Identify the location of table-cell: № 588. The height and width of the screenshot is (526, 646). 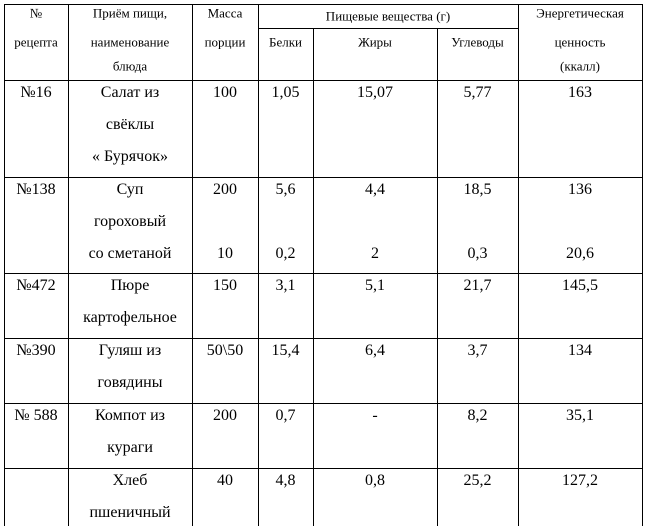
(36, 415).